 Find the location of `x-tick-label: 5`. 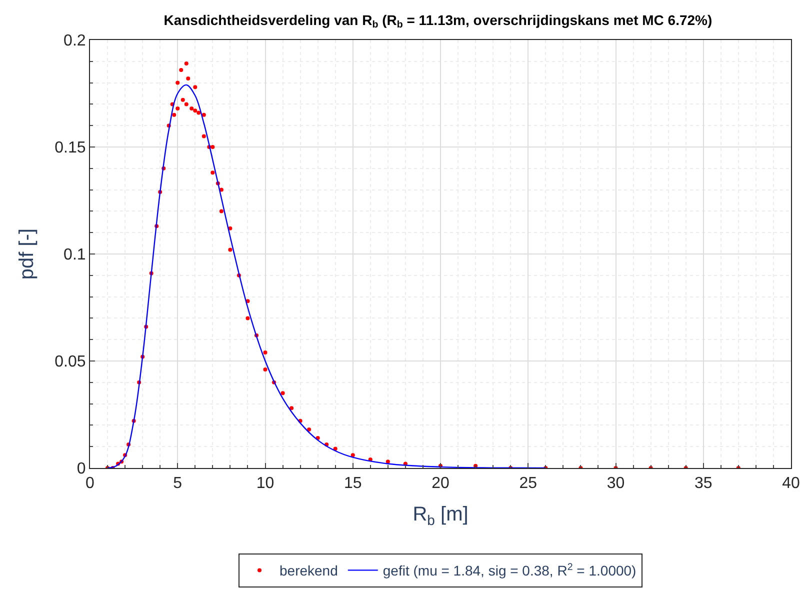

x-tick-label: 5 is located at coordinates (177, 483).